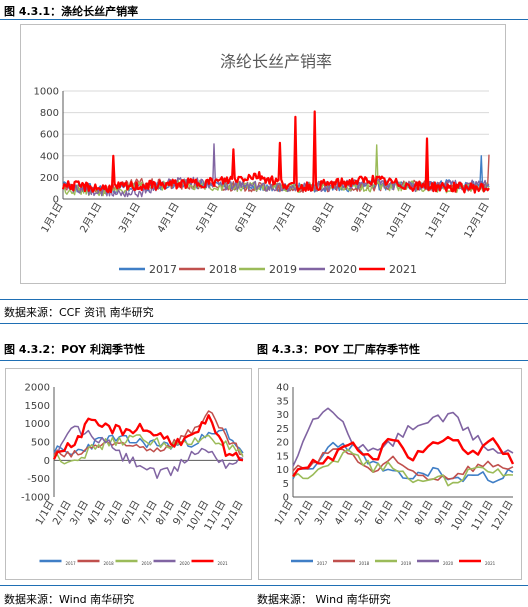 The image size is (528, 607). Describe the element at coordinates (404, 513) in the screenshot. I see `x-tick-label: 7/1日` at that location.